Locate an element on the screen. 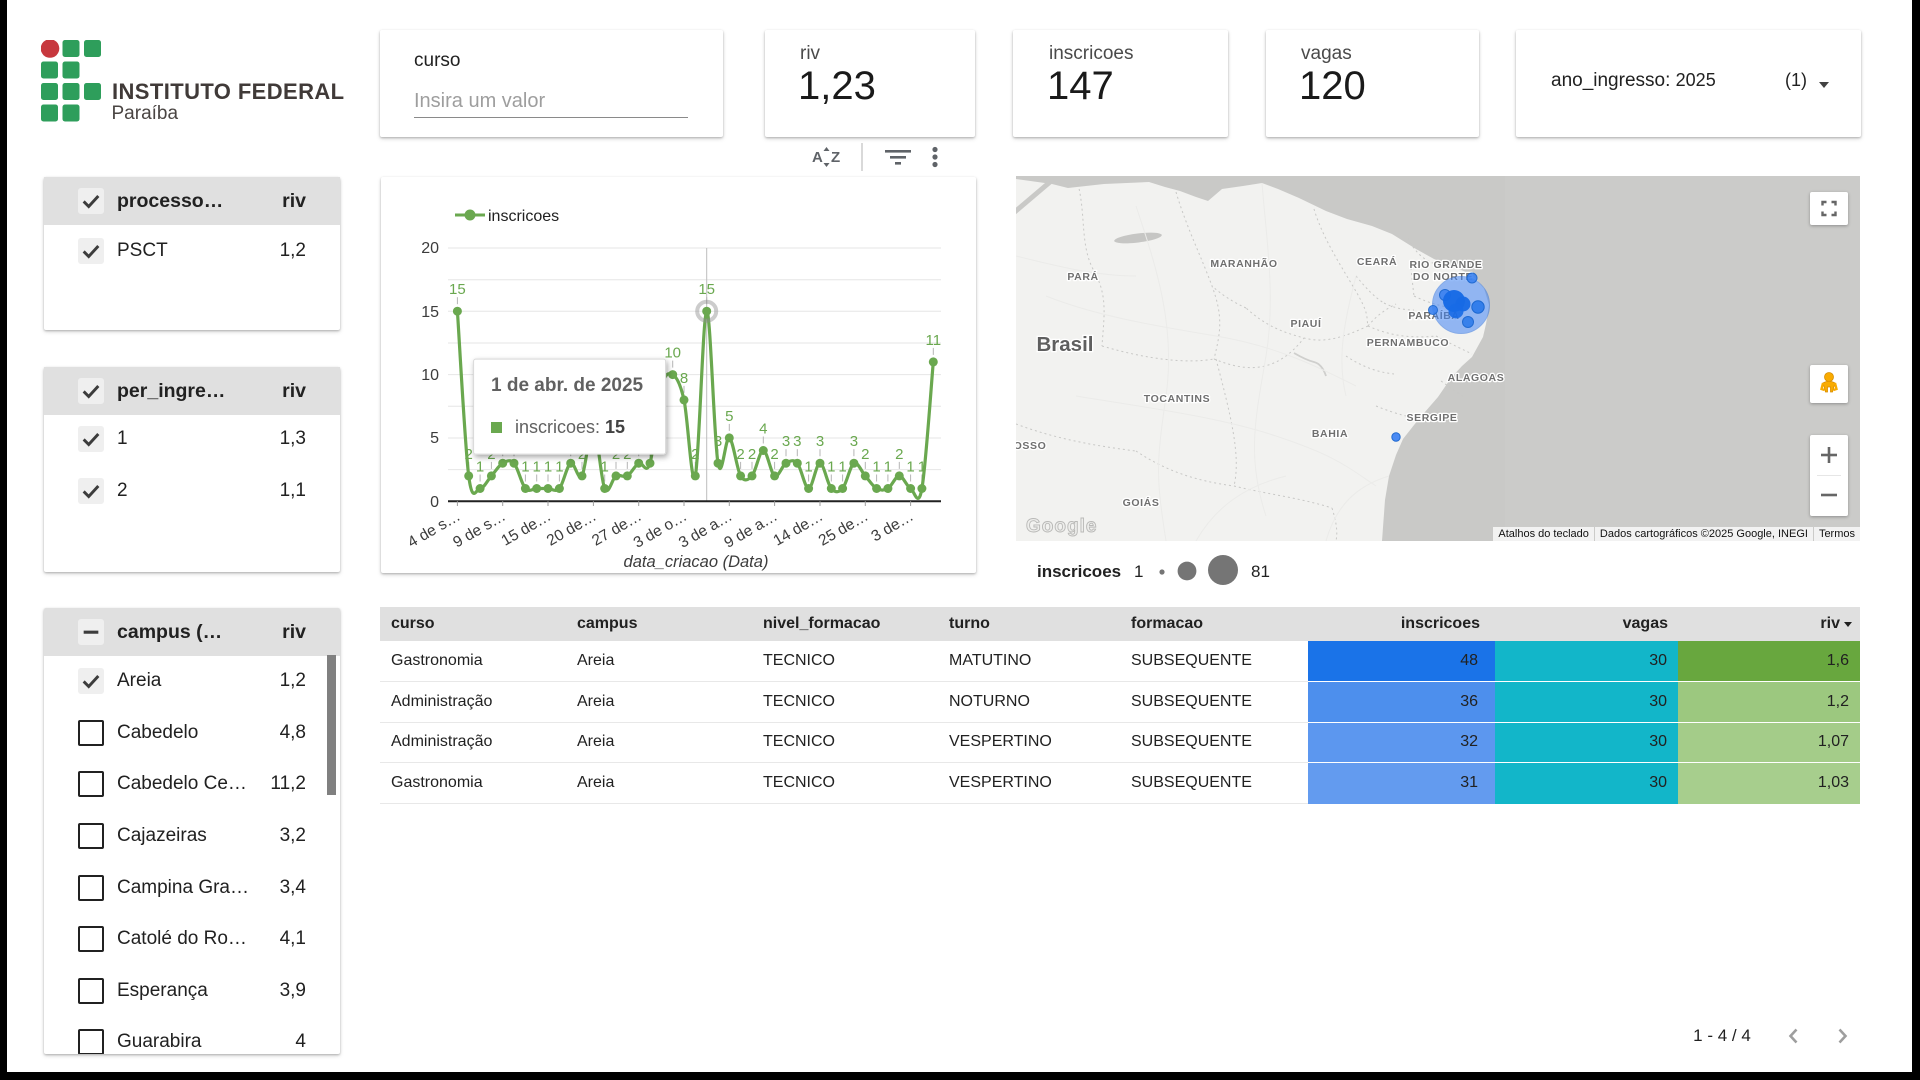  svg-text: PARÁ is located at coordinates (1082, 276).